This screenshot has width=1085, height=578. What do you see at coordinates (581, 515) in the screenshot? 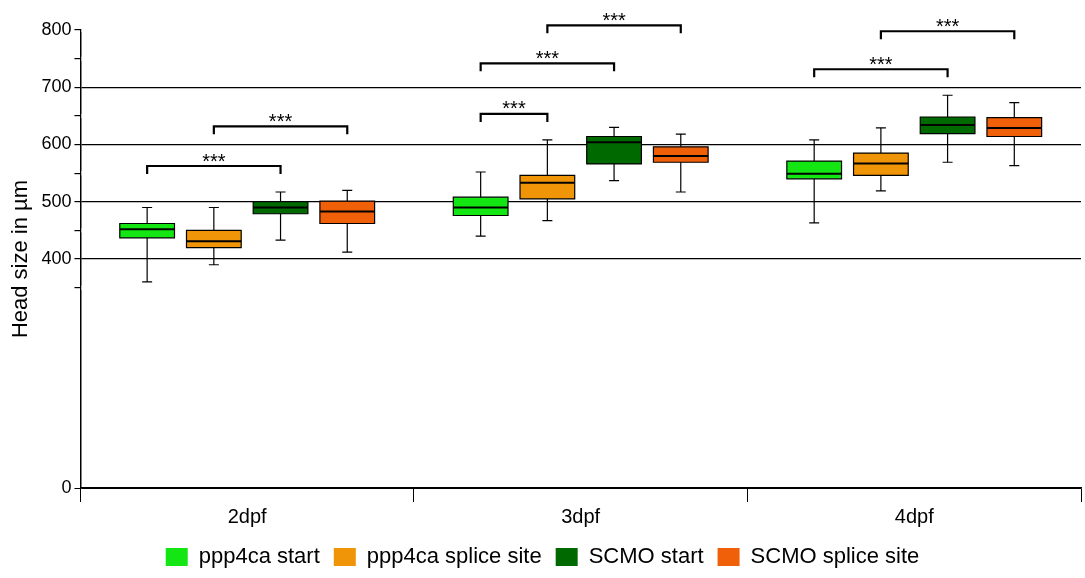
I see `x-tick-label: 3dpf` at bounding box center [581, 515].